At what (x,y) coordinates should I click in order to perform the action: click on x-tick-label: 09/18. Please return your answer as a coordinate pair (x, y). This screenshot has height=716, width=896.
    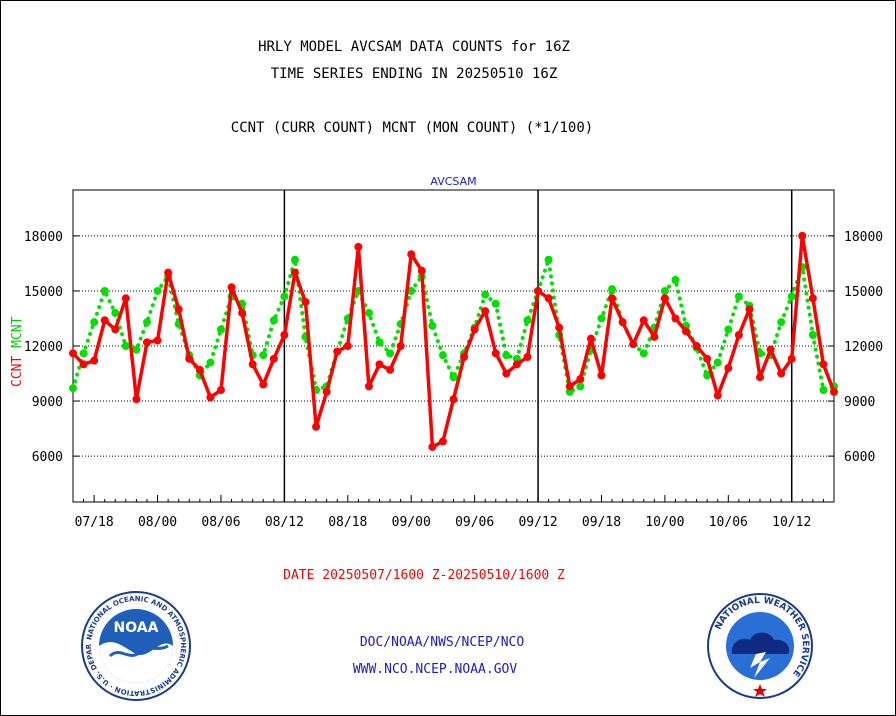
    Looking at the image, I should click on (601, 522).